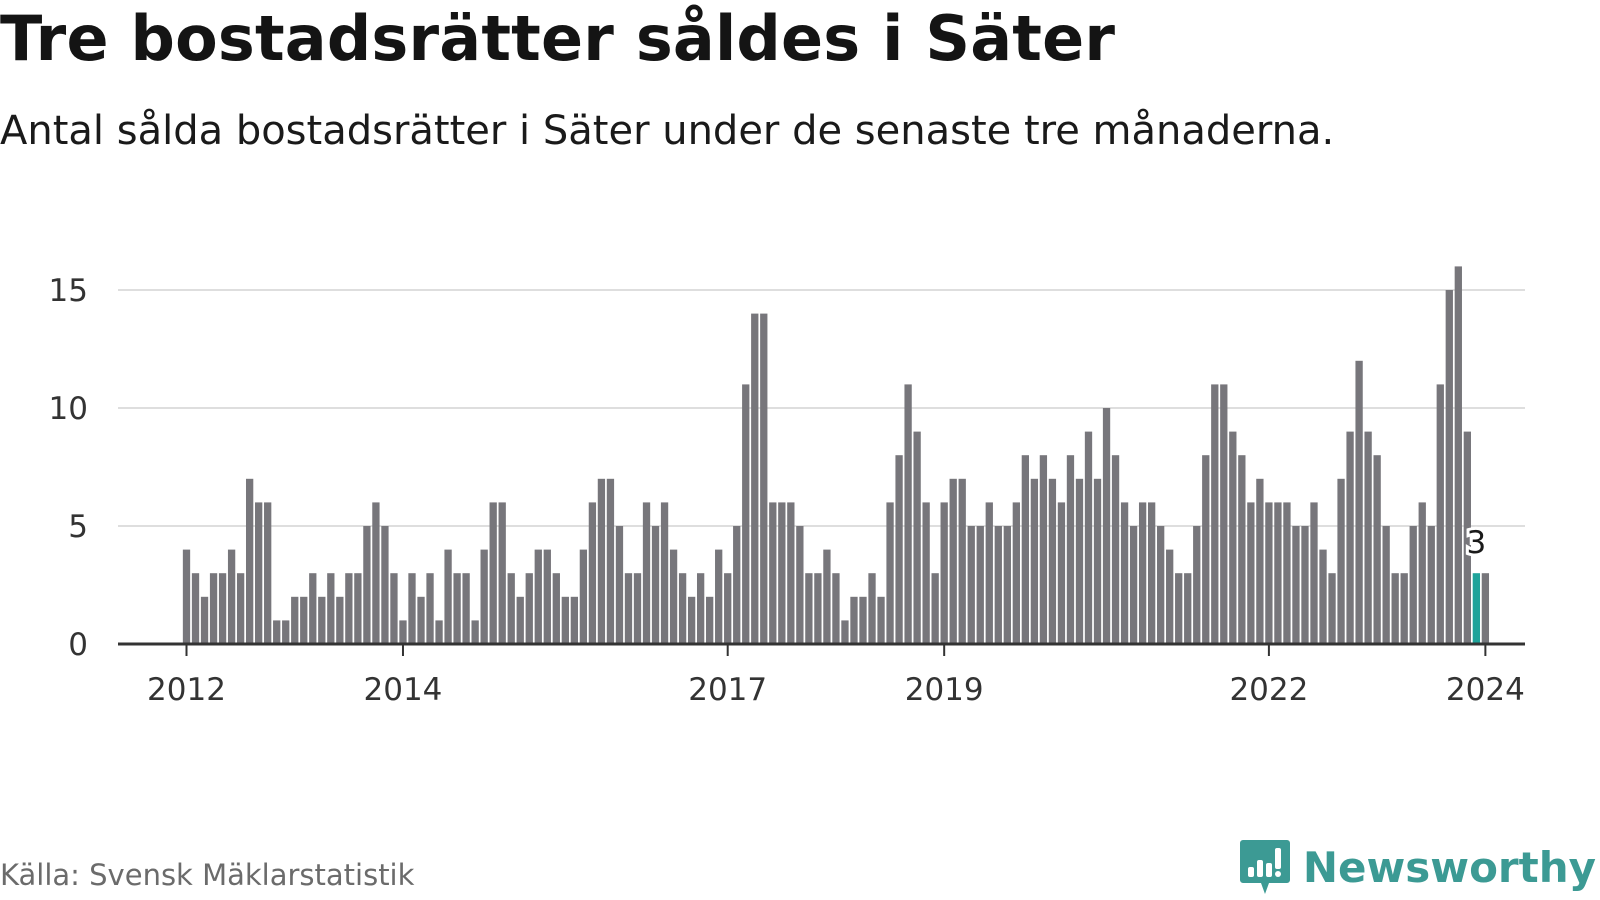  Describe the element at coordinates (944, 690) in the screenshot. I see `x-tick-label: 2019` at that location.